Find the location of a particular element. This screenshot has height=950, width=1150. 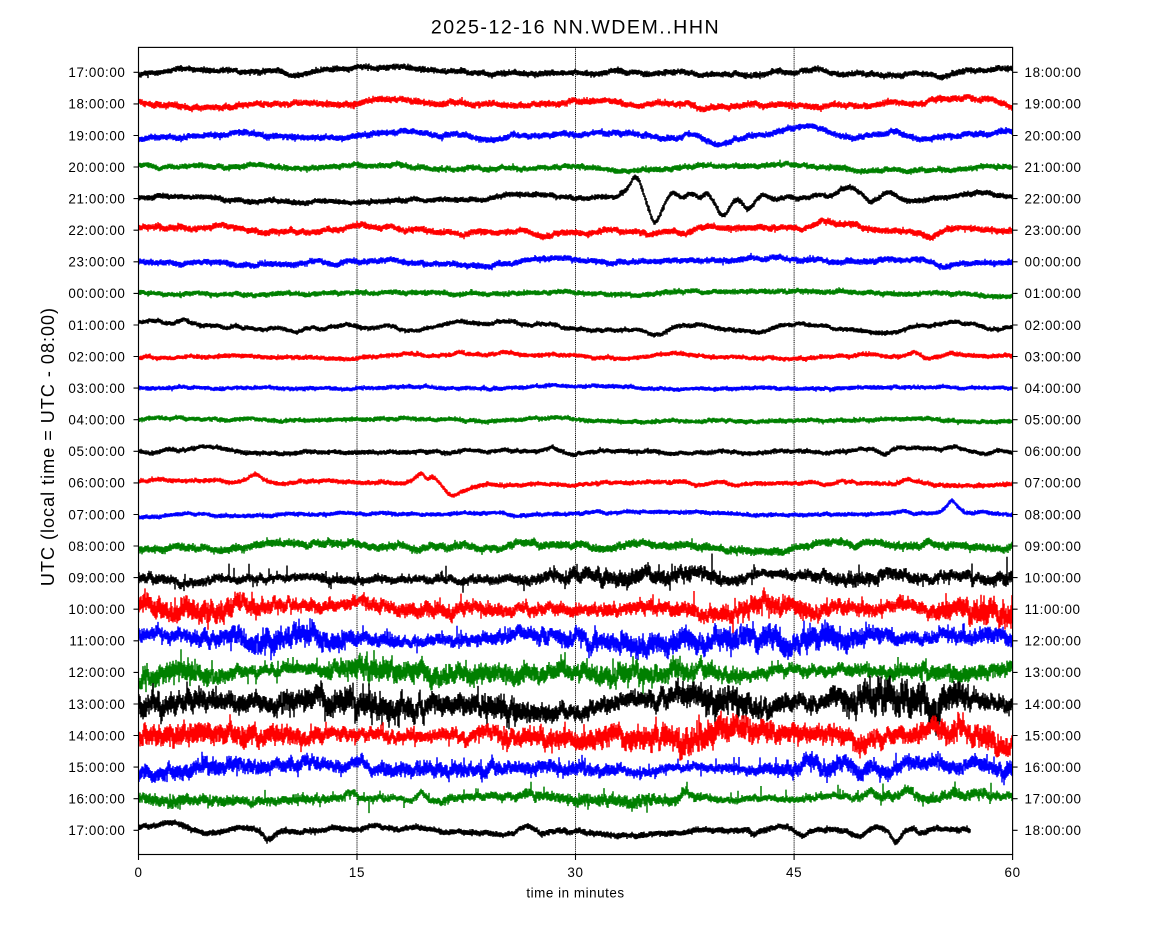

svg-text: UTC (local time = UTC - 08:00) is located at coordinates (48, 446).